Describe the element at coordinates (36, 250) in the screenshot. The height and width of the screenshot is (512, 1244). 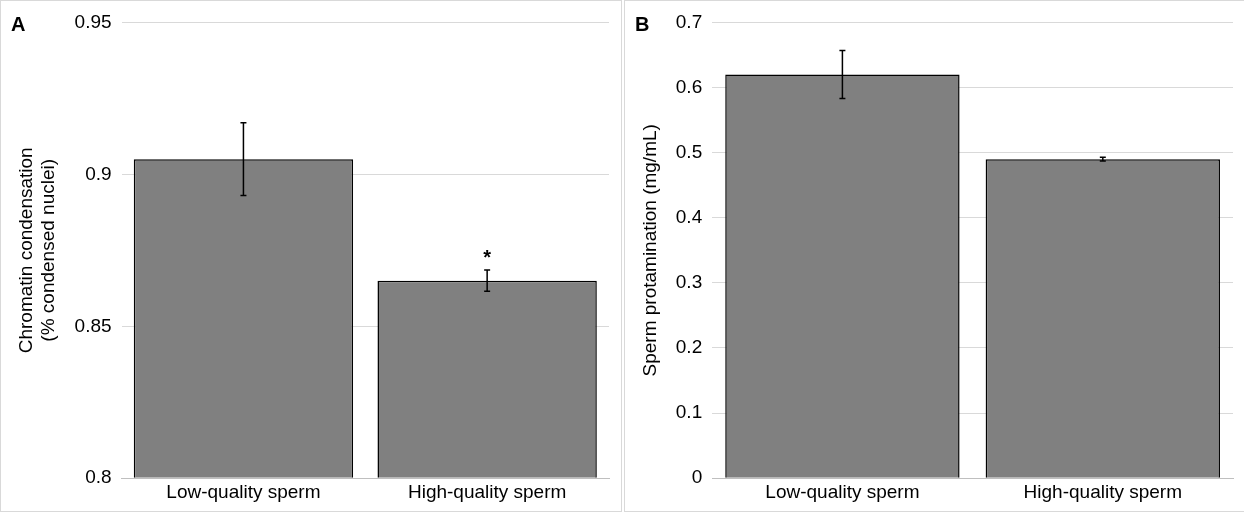
I see `y-axis-title: Chromatin condensation (% condensed nuclei)` at that location.